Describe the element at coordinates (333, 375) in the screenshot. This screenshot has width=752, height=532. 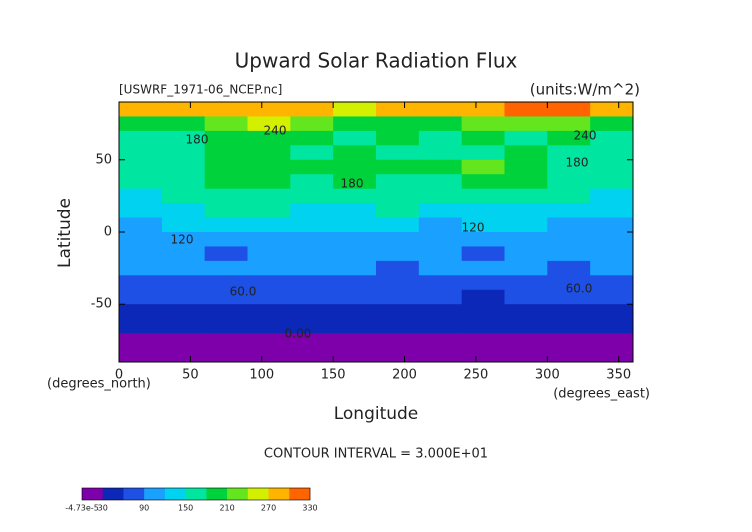
I see `x-tick-label: 150` at that location.